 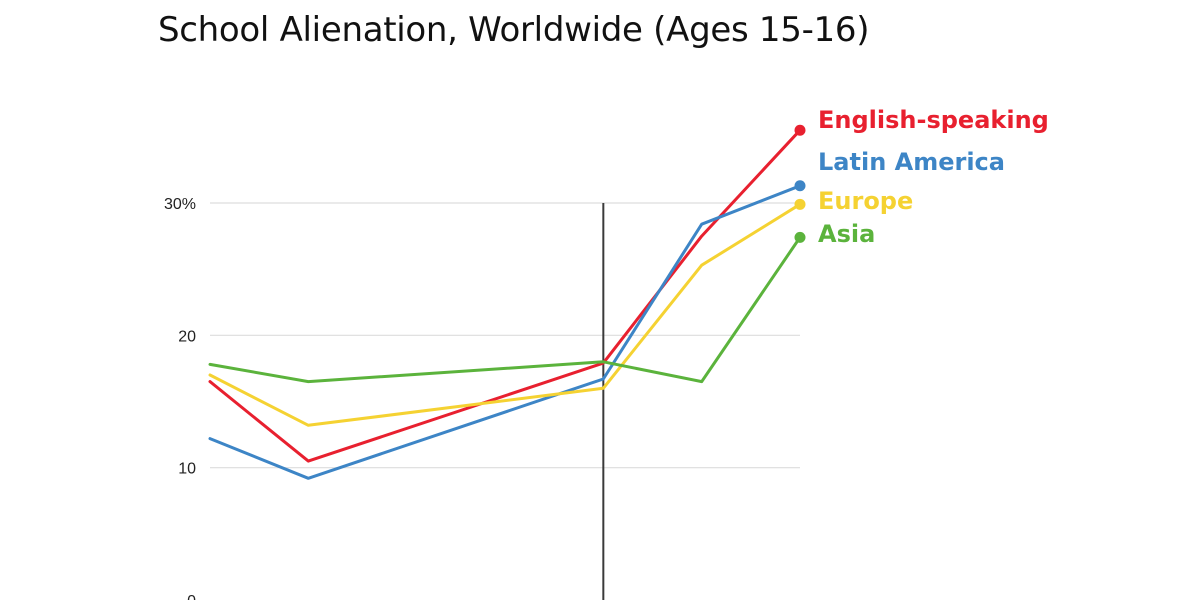 What do you see at coordinates (865, 201) in the screenshot?
I see `legend-label-europe: Europe` at bounding box center [865, 201].